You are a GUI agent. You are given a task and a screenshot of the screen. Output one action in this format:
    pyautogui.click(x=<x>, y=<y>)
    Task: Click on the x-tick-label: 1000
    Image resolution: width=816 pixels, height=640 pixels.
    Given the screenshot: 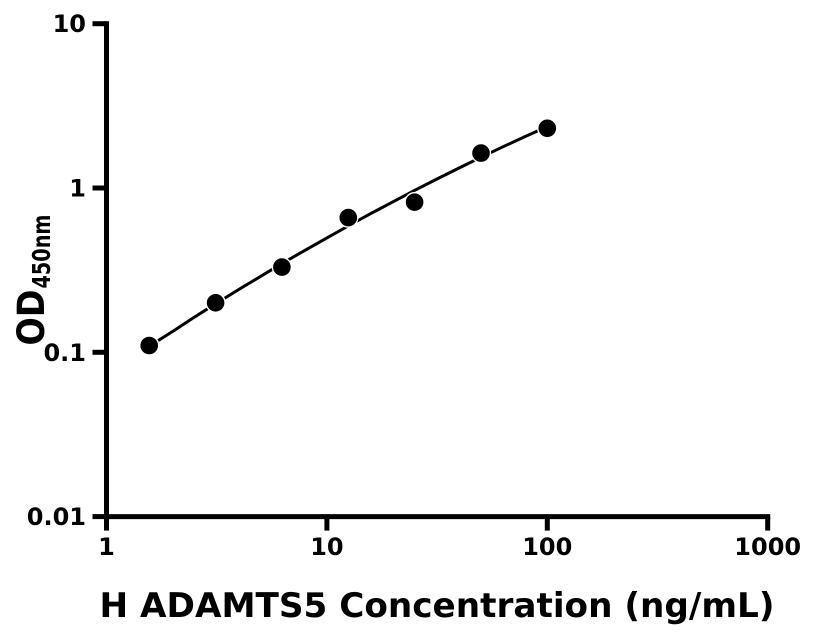 What is the action you would take?
    pyautogui.click(x=767, y=547)
    